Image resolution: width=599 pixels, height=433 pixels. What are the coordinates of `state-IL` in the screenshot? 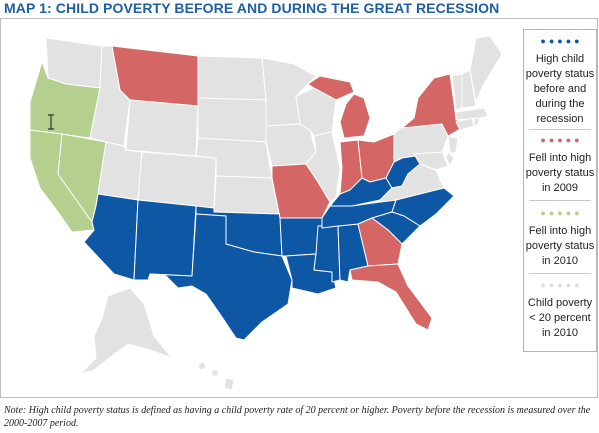 It's located at (323, 167).